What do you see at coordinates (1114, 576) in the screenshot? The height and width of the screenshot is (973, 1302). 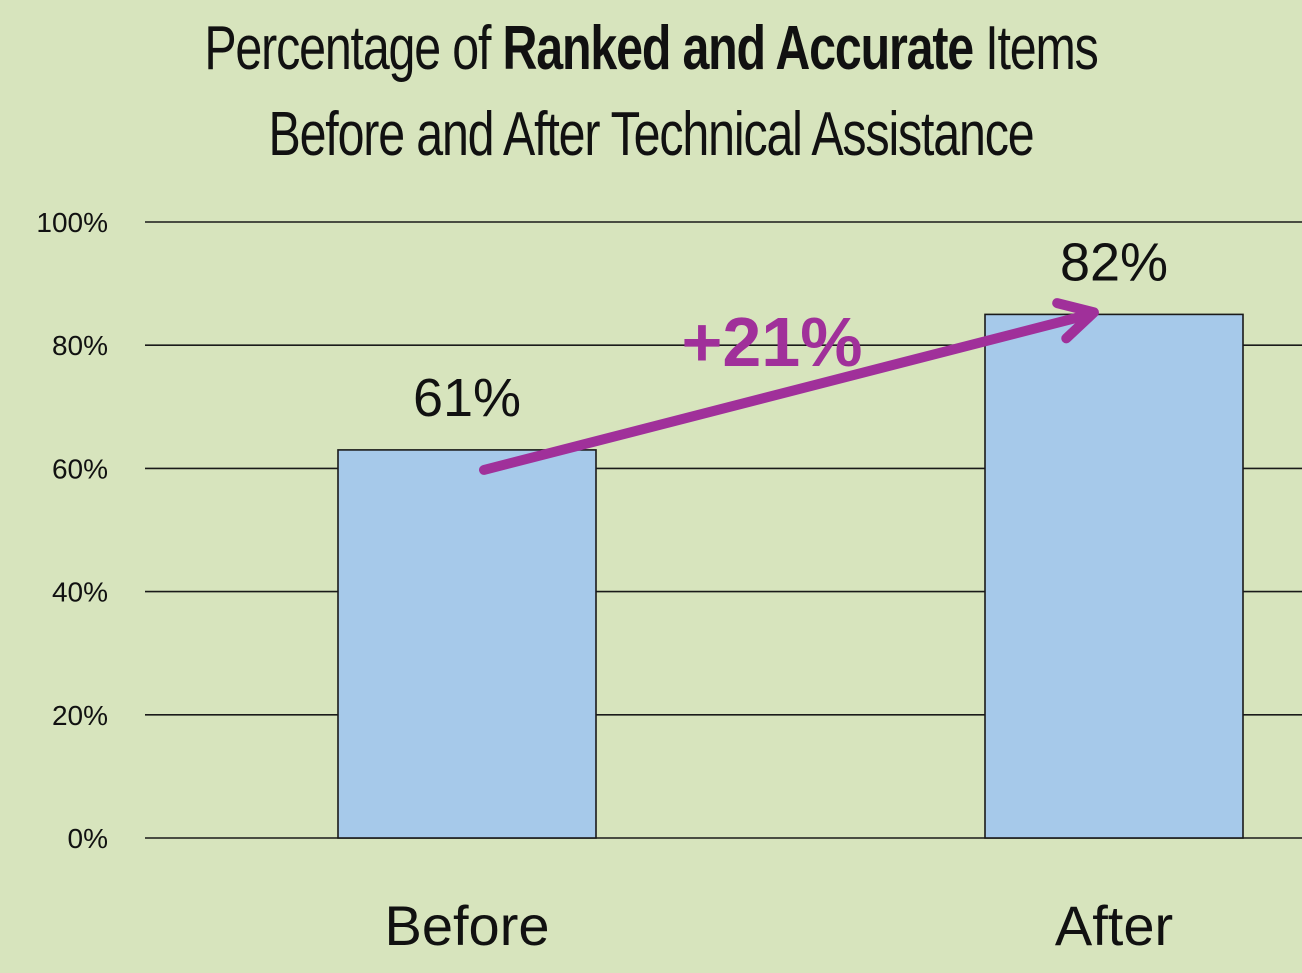 I see `bar-after` at bounding box center [1114, 576].